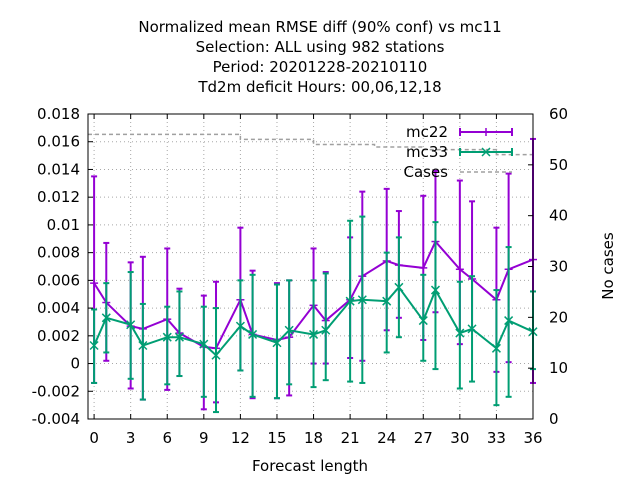 This screenshot has height=480, width=640. I want to click on y-tick-label: 0.012, so click(58, 197).